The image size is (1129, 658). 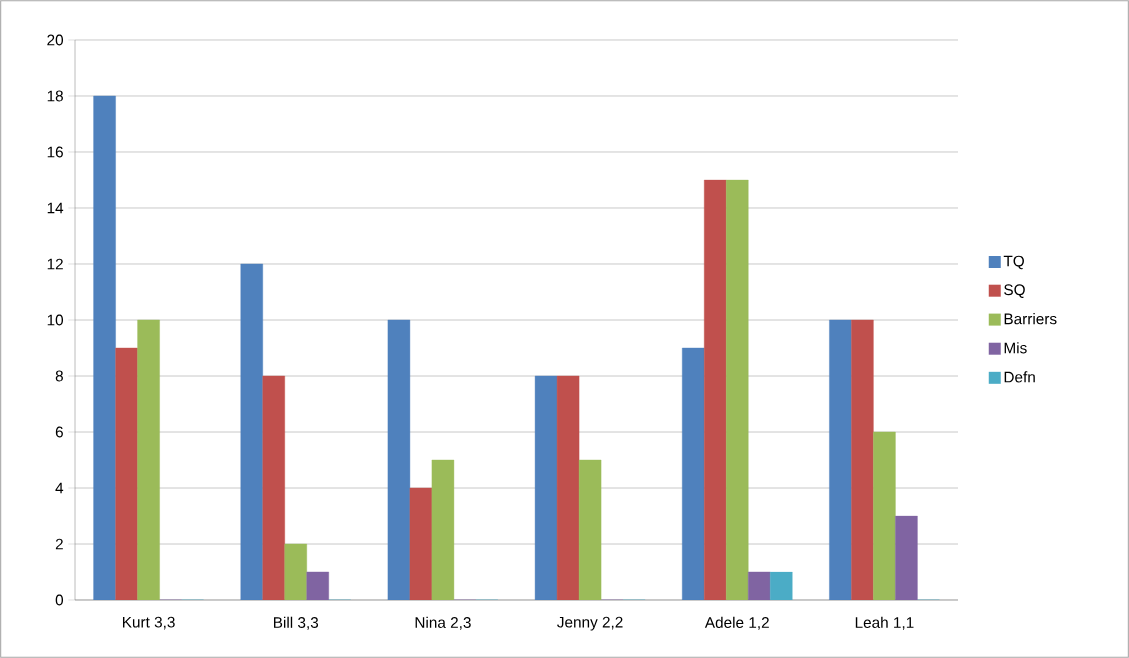 What do you see at coordinates (1015, 348) in the screenshot?
I see `legend-label: Mis` at bounding box center [1015, 348].